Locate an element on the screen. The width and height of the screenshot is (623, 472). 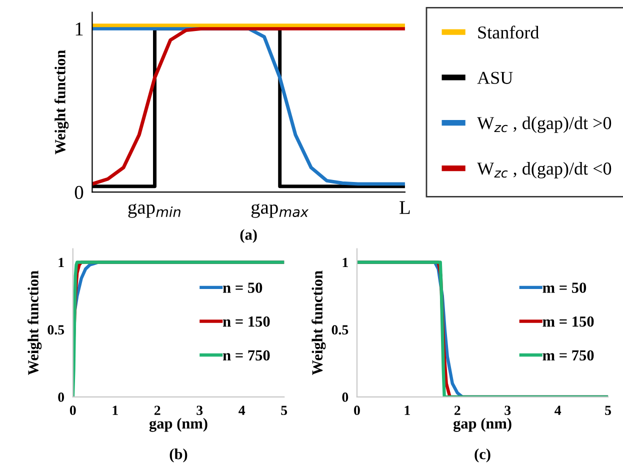
text: (b) is located at coordinates (179, 455).